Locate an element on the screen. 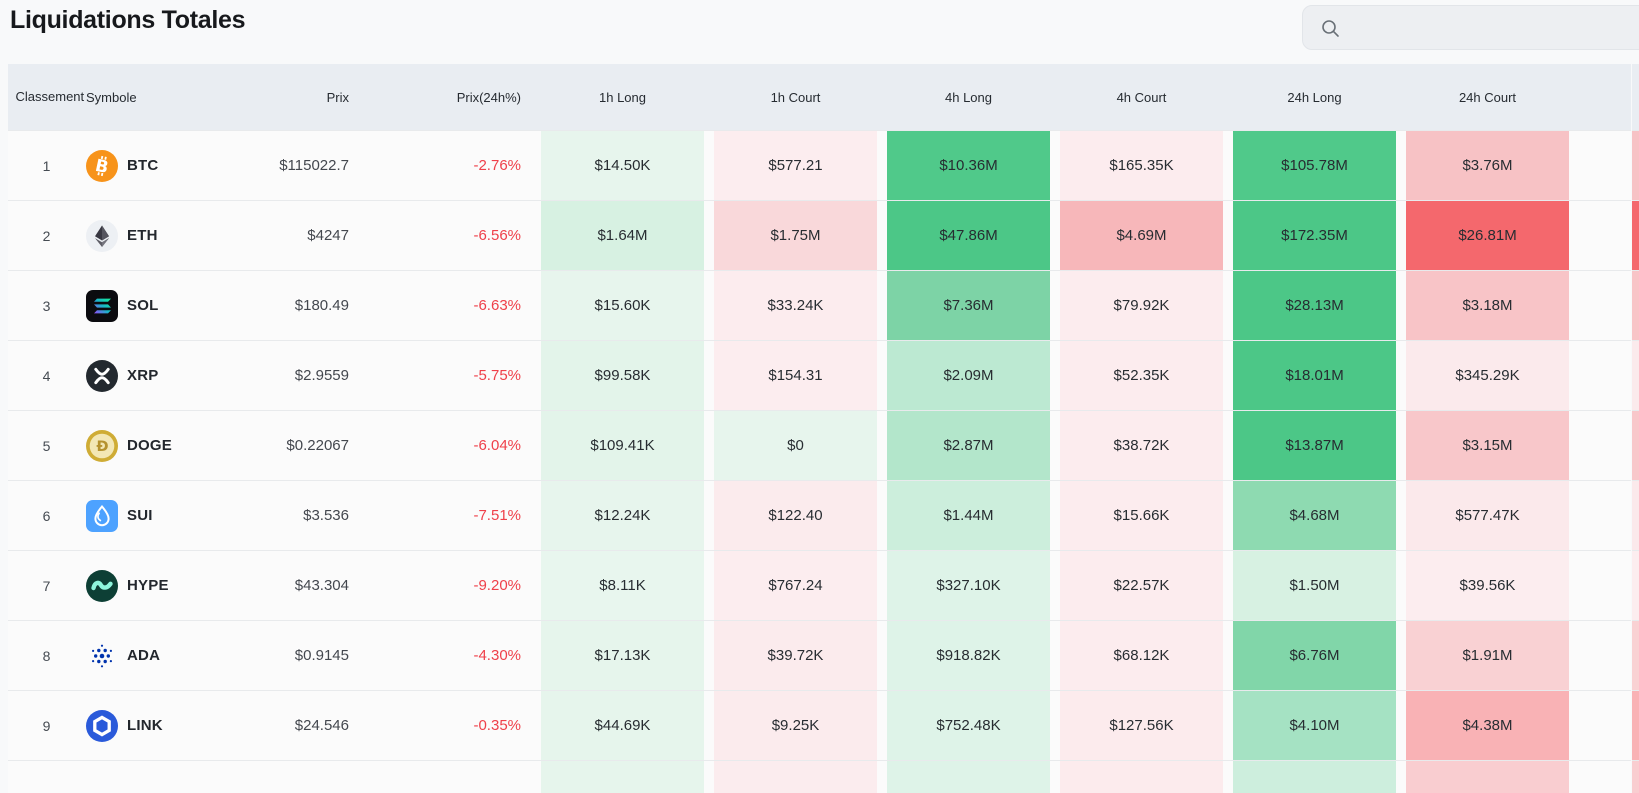 The width and height of the screenshot is (1639, 793). column-header-rank: Classement is located at coordinates (50, 96).